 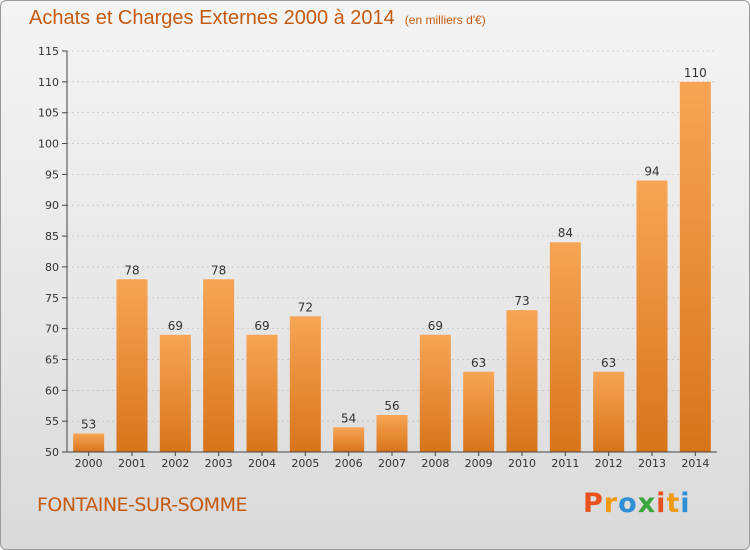 I want to click on y-tick-label: 60, so click(x=52, y=390).